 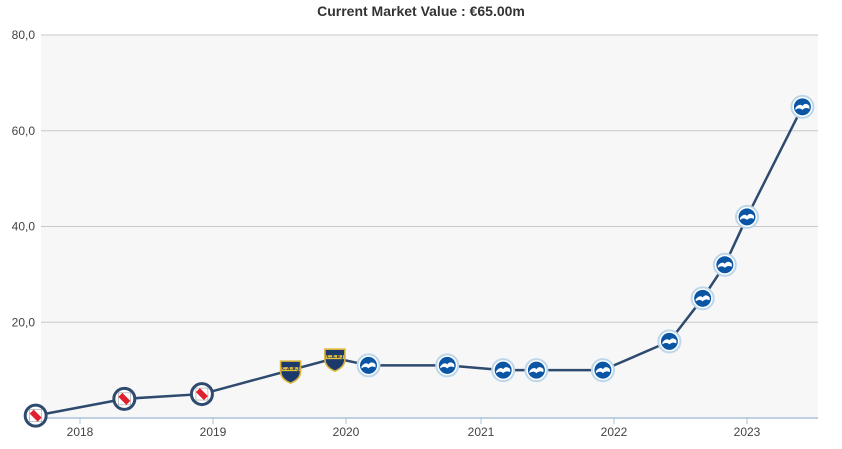 What do you see at coordinates (481, 432) in the screenshot?
I see `x-tick-label: 2021` at bounding box center [481, 432].